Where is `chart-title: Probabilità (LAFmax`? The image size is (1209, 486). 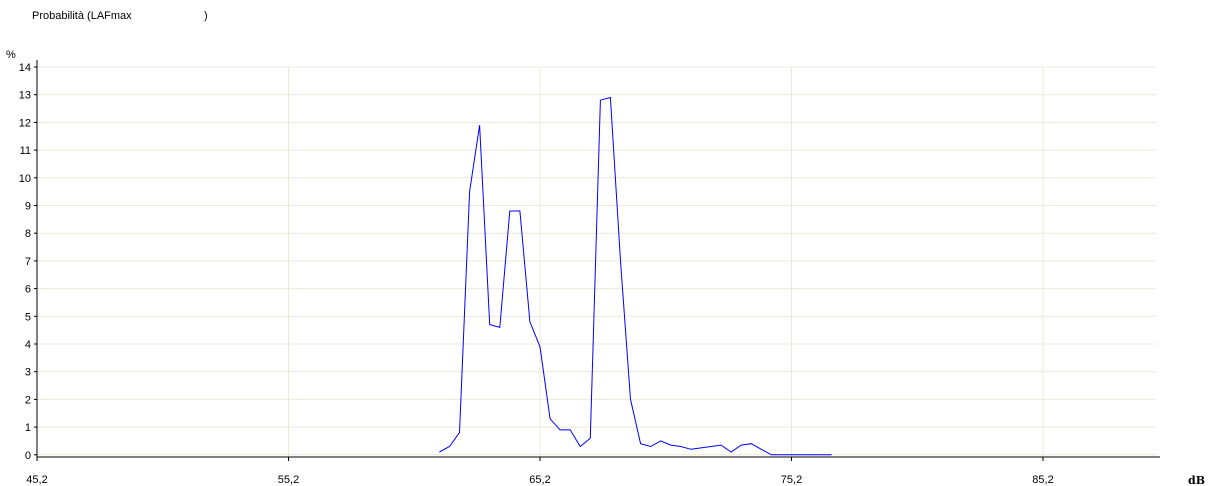
chart-title: Probabilità (LAFmax is located at coordinates (82, 16).